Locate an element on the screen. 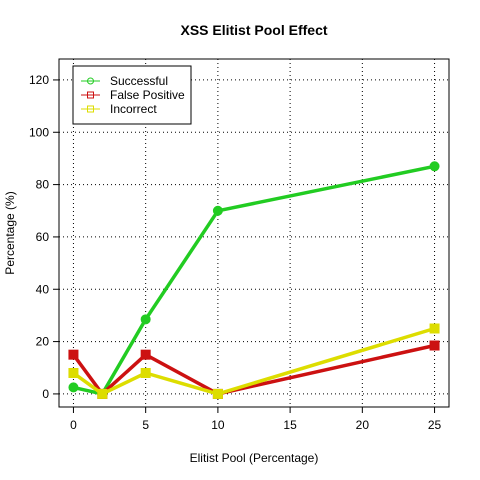  legend-item: Successful is located at coordinates (124, 81).